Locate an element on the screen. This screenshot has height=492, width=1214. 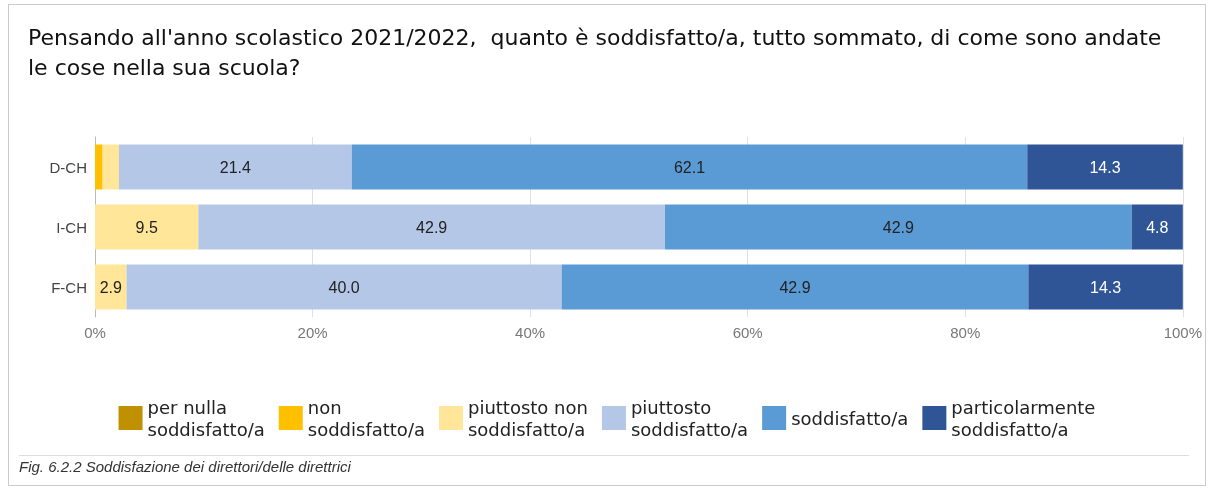
x-tick-label: 60% is located at coordinates (747, 332).